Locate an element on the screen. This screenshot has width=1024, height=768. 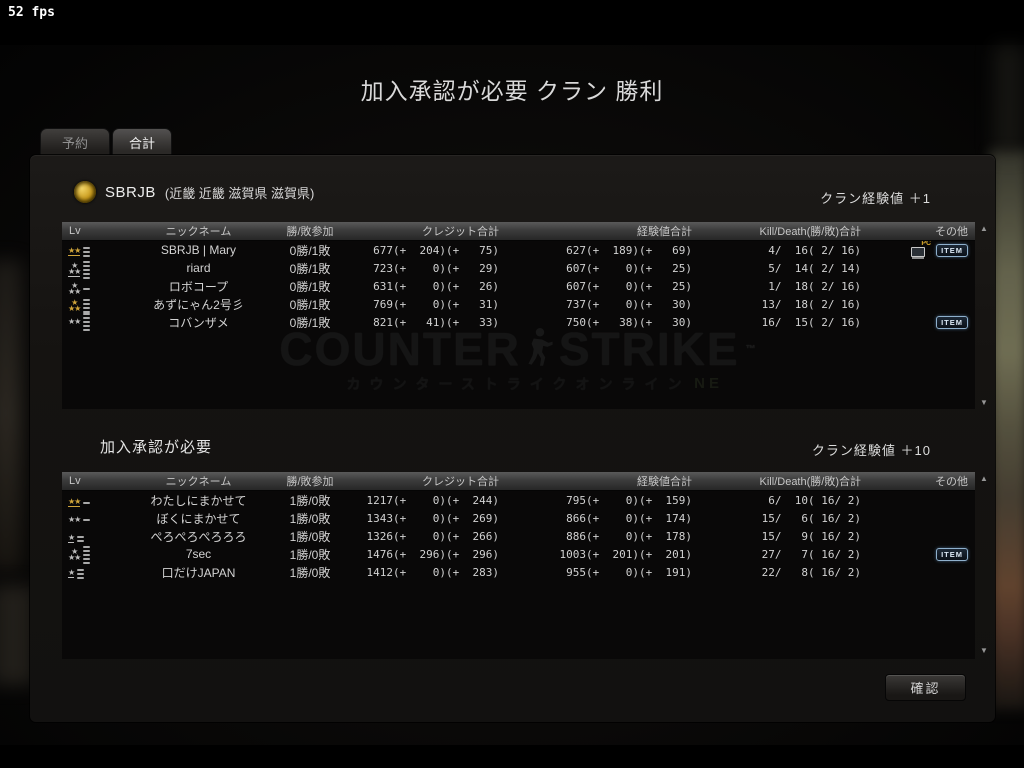
credit-total: 1217(+ 0)(+ 244) is located at coordinates (432, 500).